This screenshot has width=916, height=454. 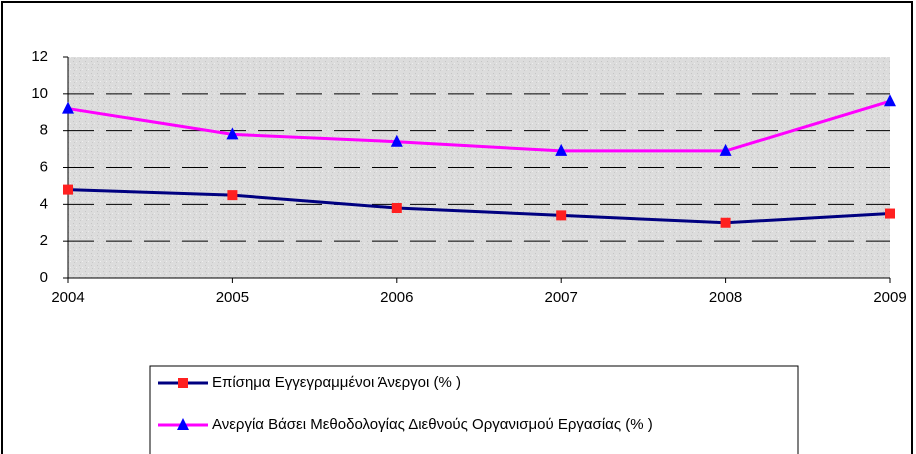 What do you see at coordinates (889, 297) in the screenshot?
I see `x-tick-label: 2009` at bounding box center [889, 297].